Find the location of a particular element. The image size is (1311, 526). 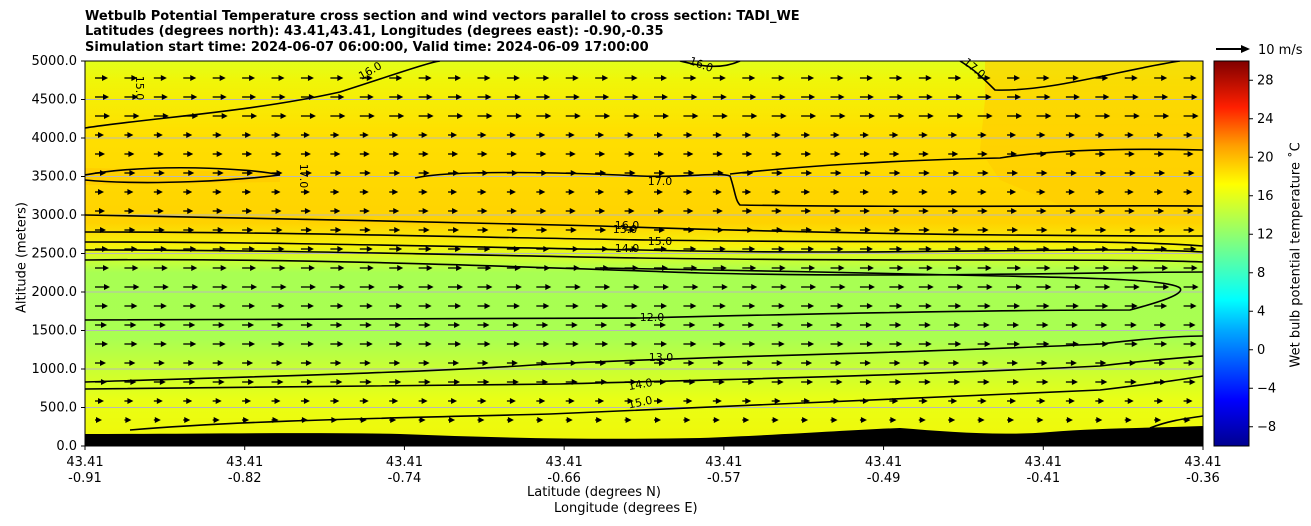

colorbar-tick-label: 0 is located at coordinates (1261, 350).